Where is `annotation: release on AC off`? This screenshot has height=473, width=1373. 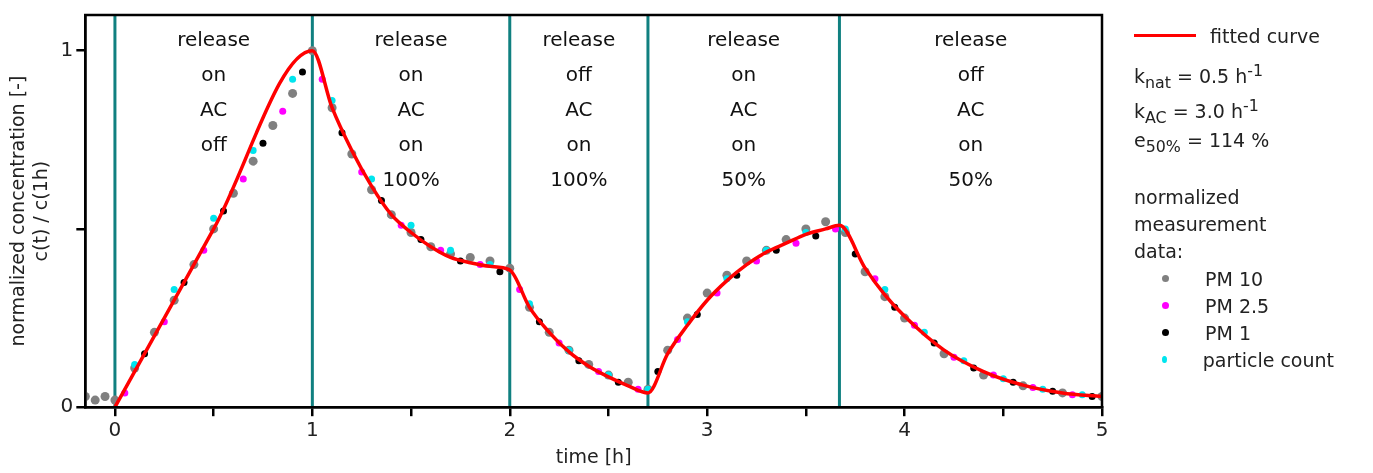
annotation: release on AC off is located at coordinates (214, 92).